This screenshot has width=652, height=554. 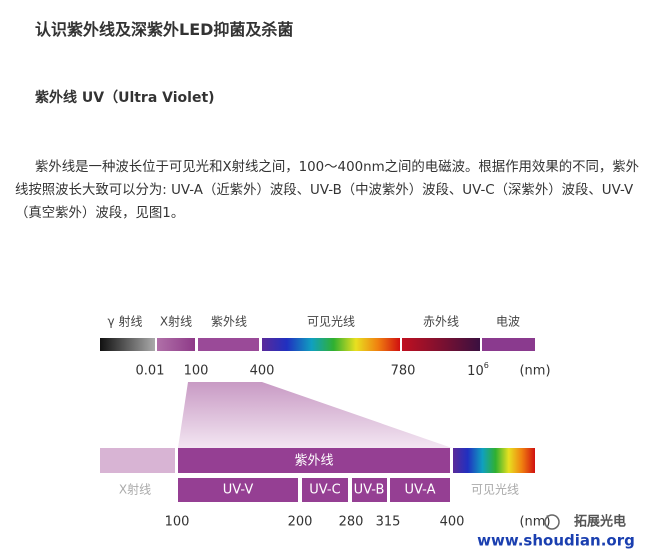 I want to click on scale-label: 780, so click(x=403, y=371).